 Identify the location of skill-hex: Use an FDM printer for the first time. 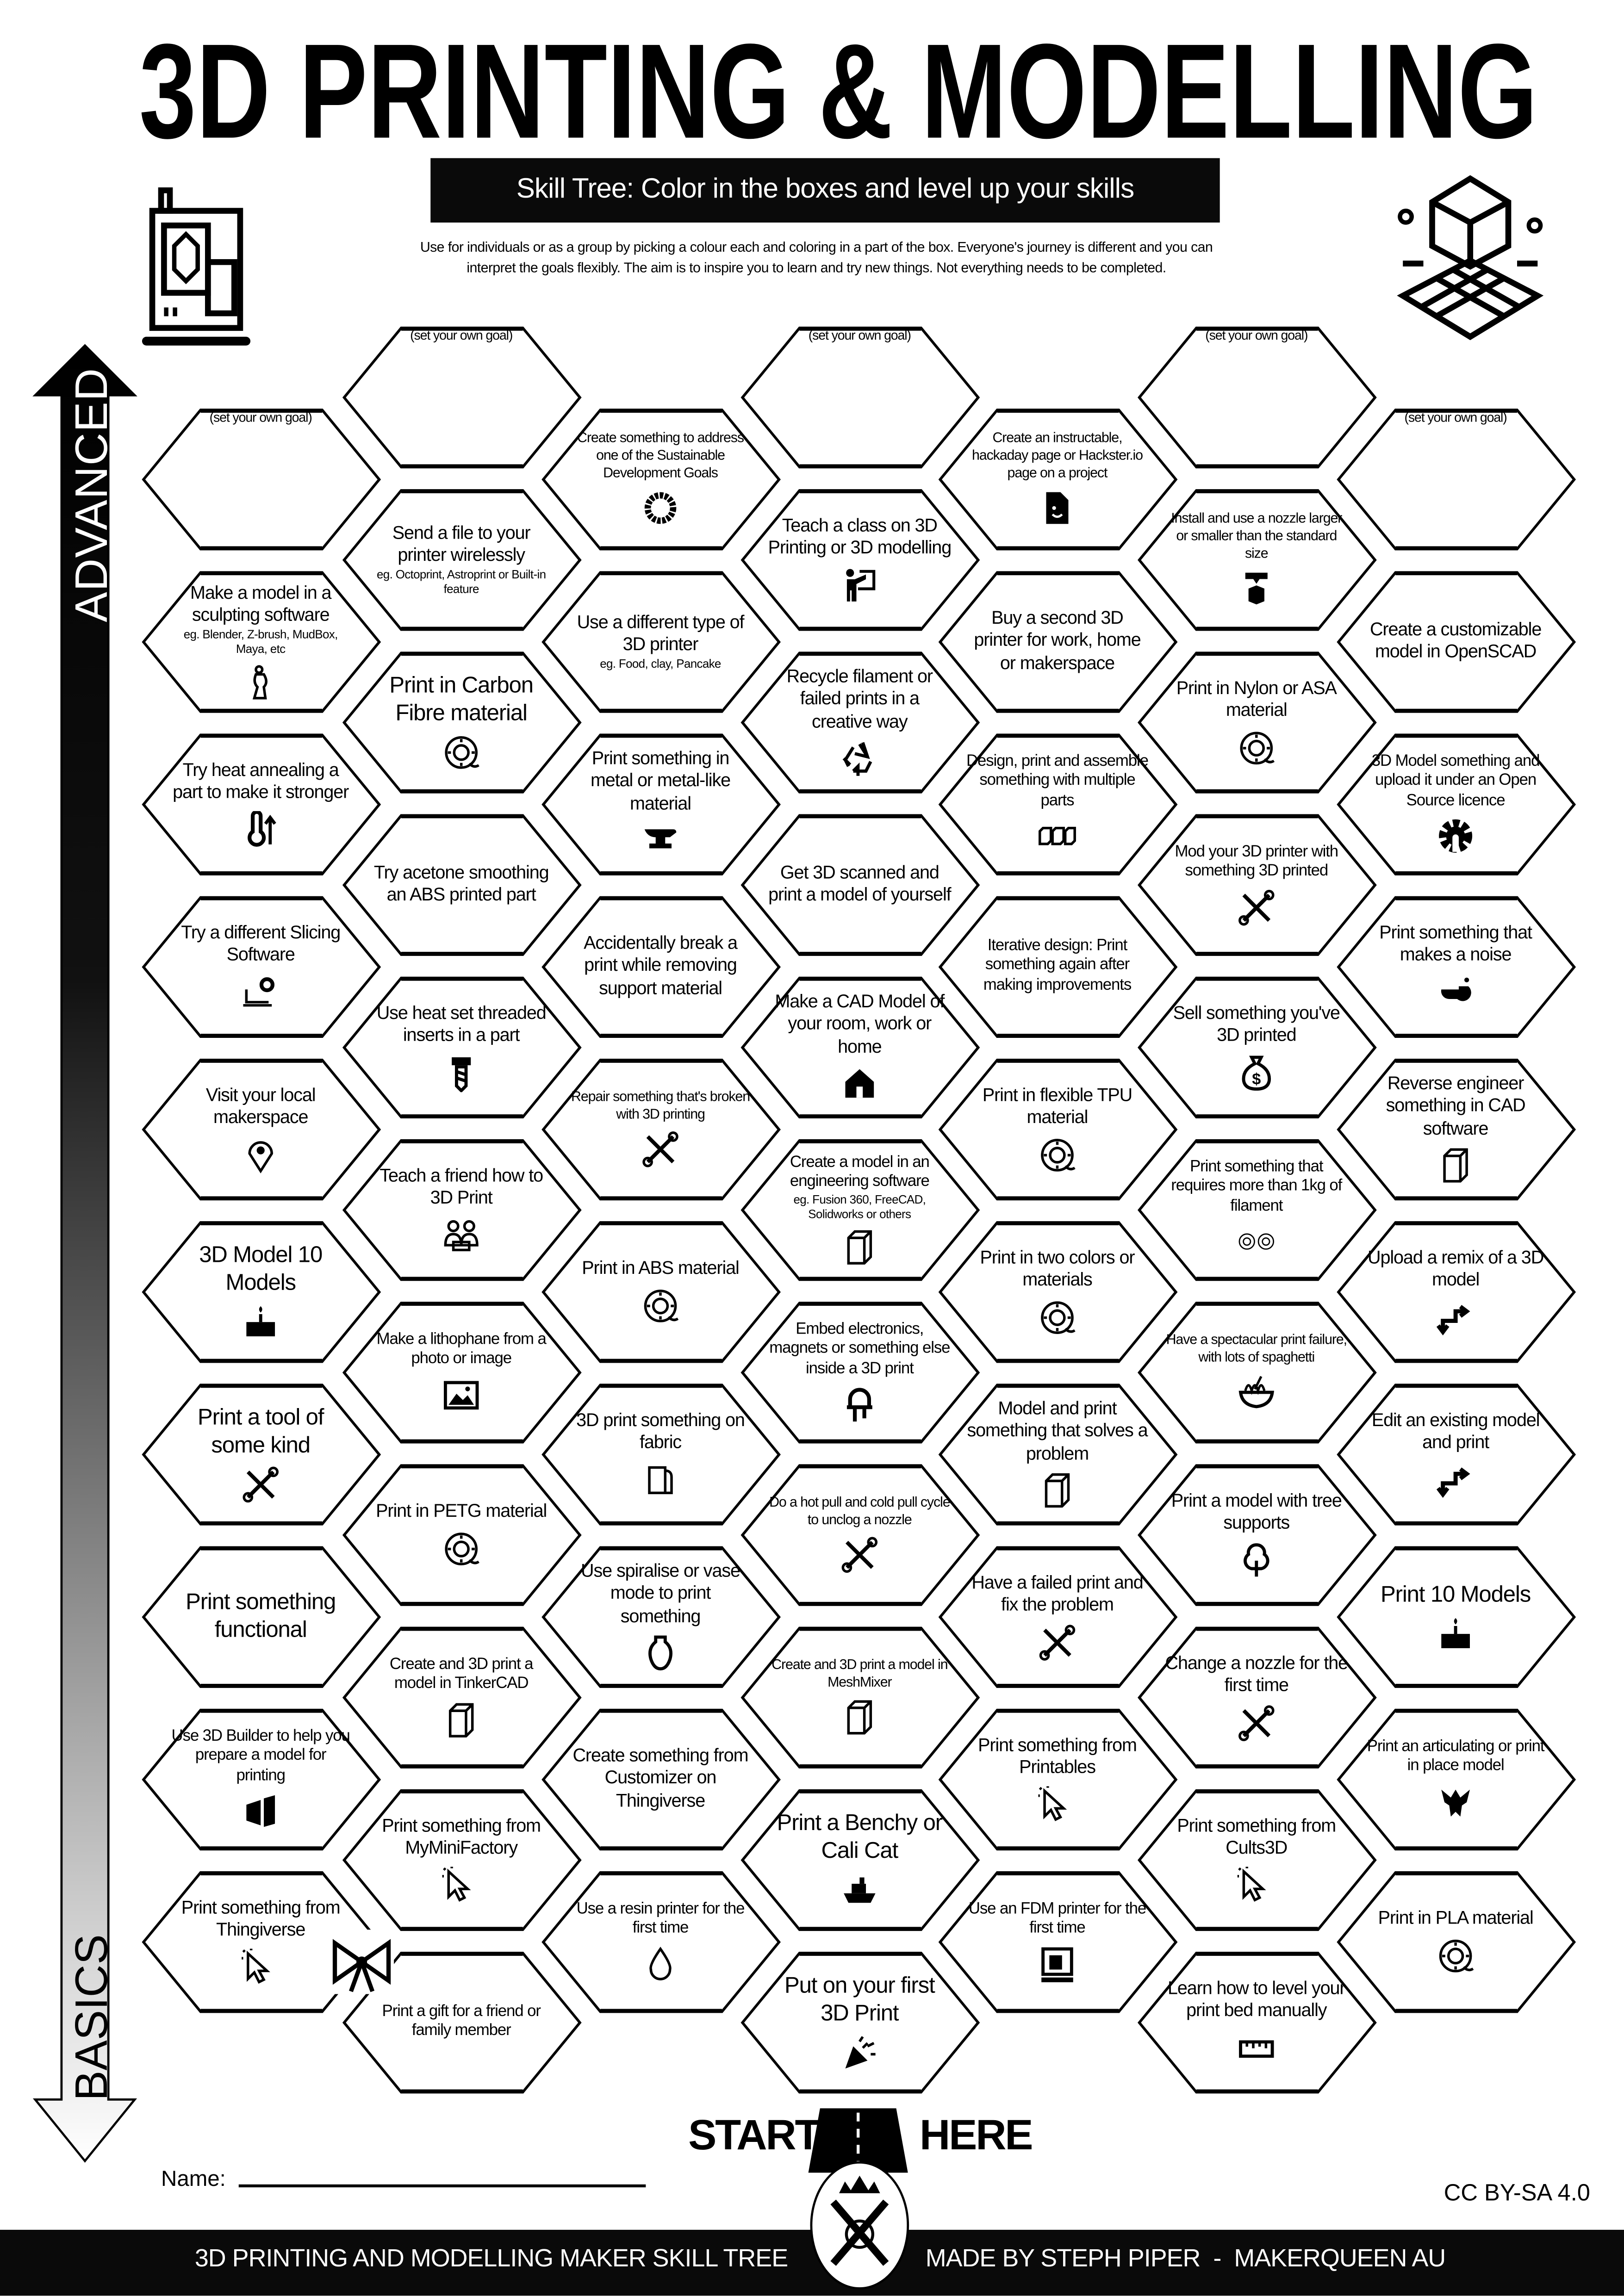
(1057, 1941).